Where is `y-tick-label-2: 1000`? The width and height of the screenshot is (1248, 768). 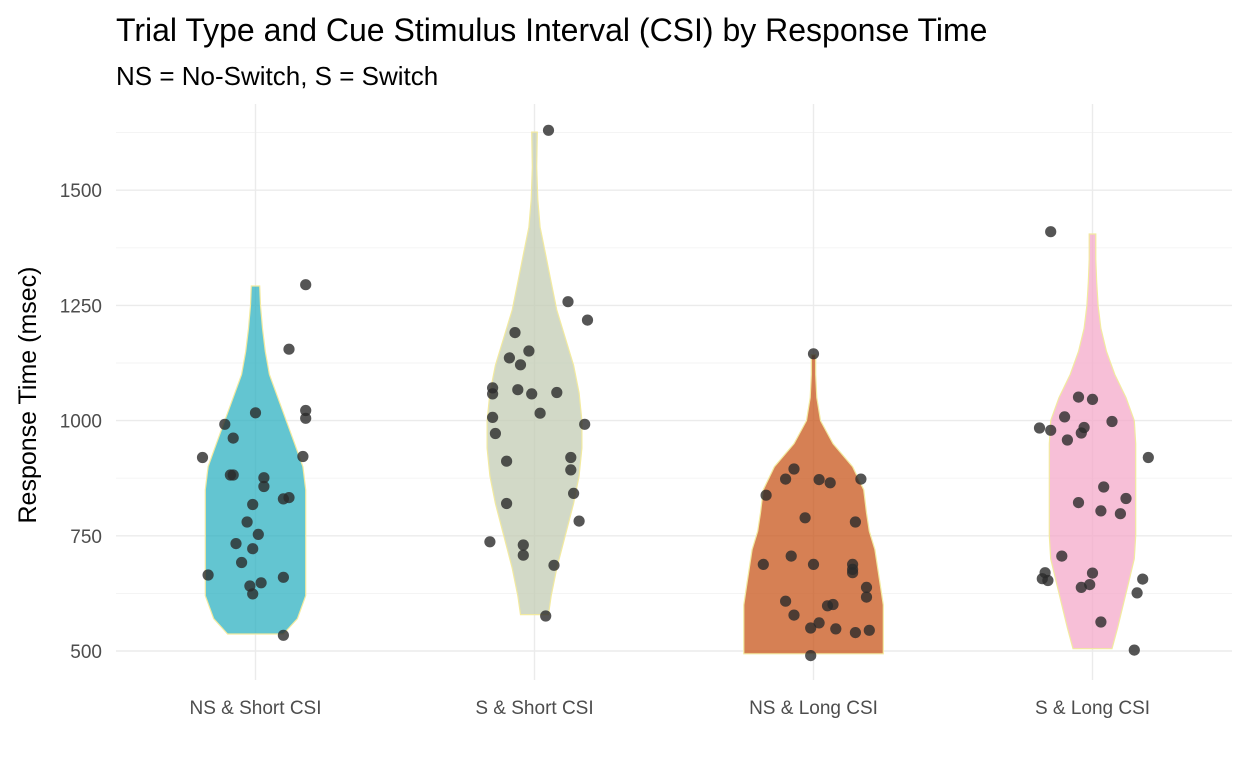 y-tick-label-2: 1000 is located at coordinates (81, 422).